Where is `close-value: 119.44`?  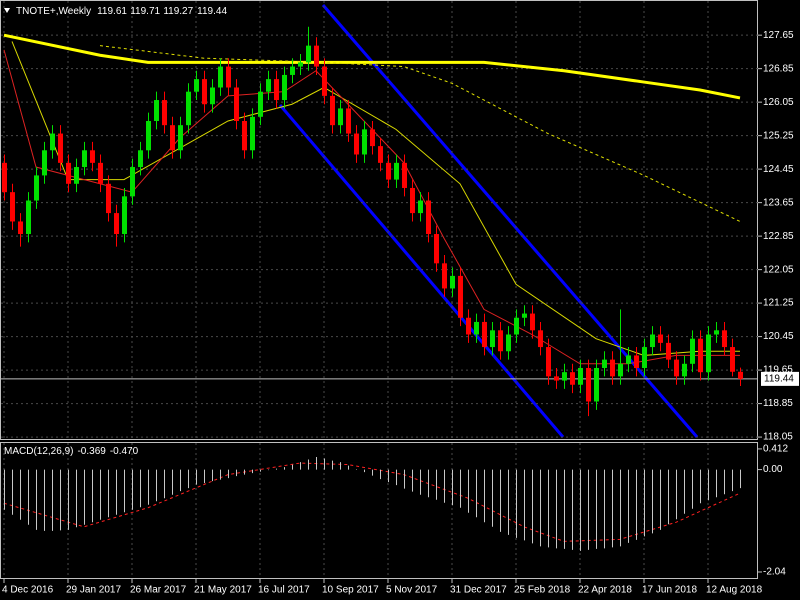 close-value: 119.44 is located at coordinates (212, 11).